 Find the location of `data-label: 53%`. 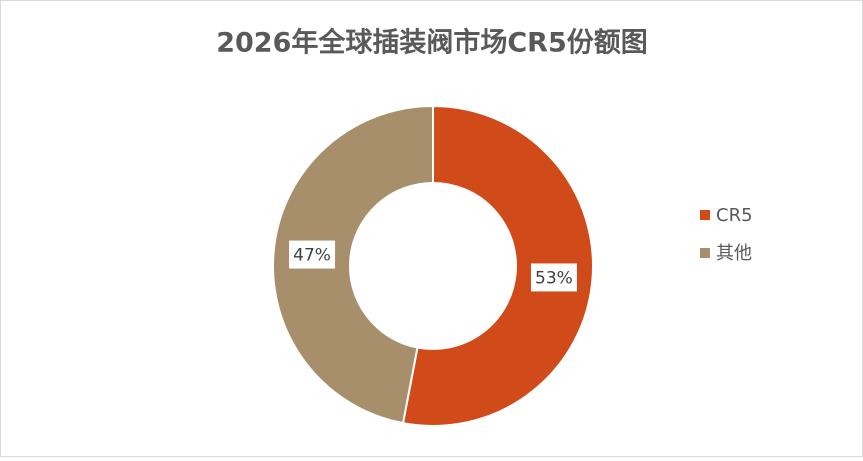

data-label: 53% is located at coordinates (554, 278).